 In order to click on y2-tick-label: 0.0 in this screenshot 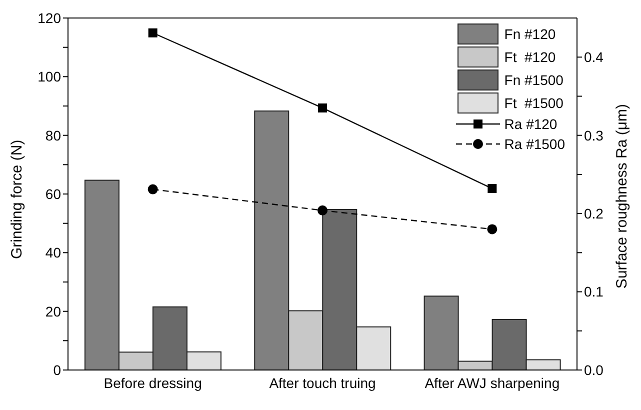, I will do `click(594, 370)`.